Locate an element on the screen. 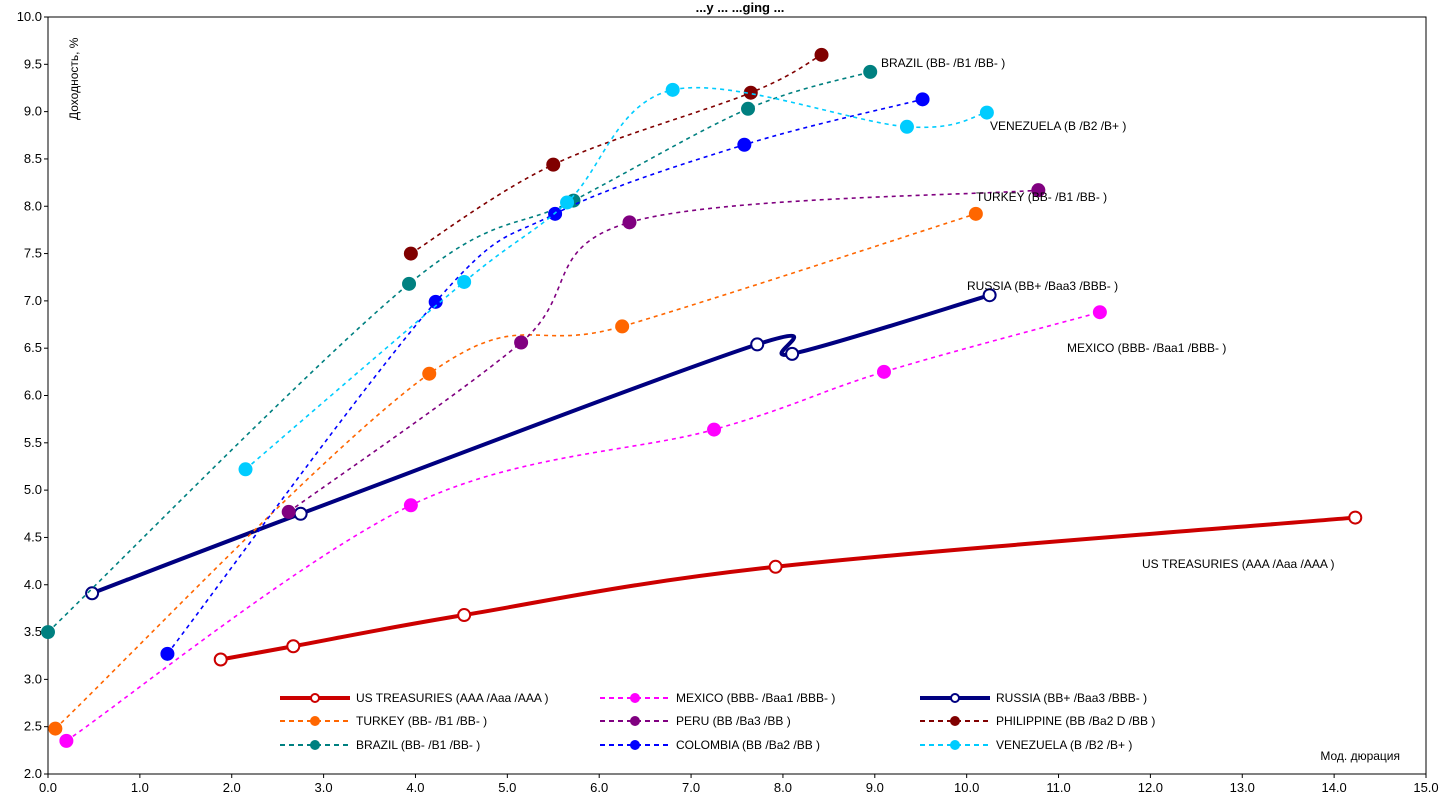 This screenshot has width=1444, height=808. legend-label: US TREASURIES (AAA /Aaa /AAA ) is located at coordinates (452, 698).